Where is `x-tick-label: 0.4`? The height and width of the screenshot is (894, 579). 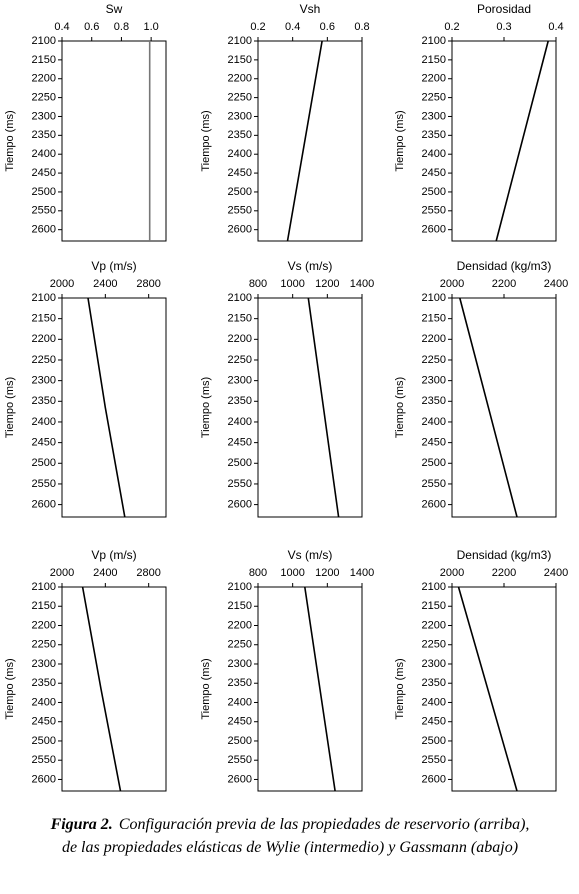 x-tick-label: 0.4 is located at coordinates (555, 27).